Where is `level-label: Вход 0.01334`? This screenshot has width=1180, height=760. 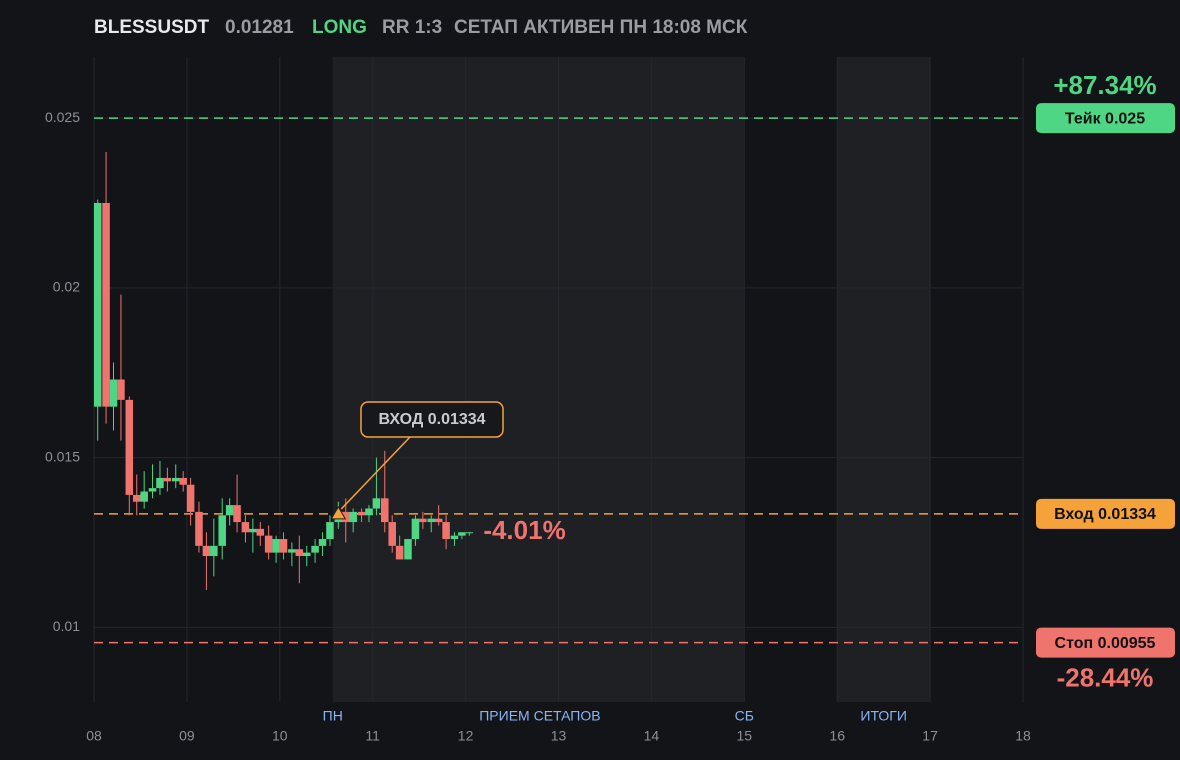
level-label: Вход 0.01334 is located at coordinates (1105, 514).